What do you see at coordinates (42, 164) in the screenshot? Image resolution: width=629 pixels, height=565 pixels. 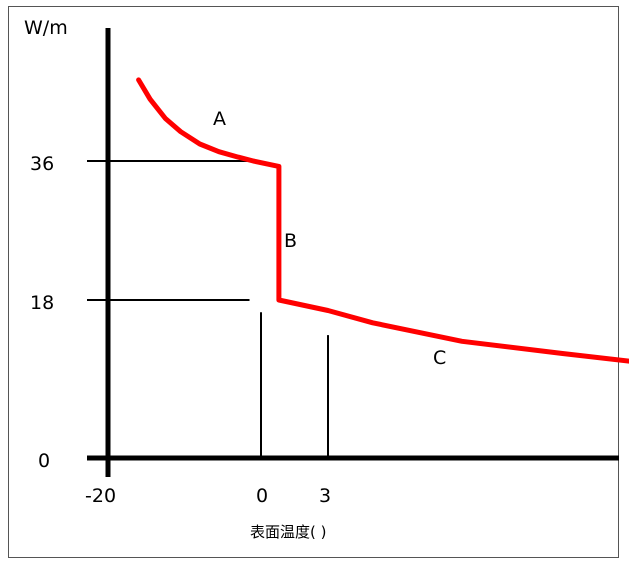 I see `y-tick-36: 36` at bounding box center [42, 164].